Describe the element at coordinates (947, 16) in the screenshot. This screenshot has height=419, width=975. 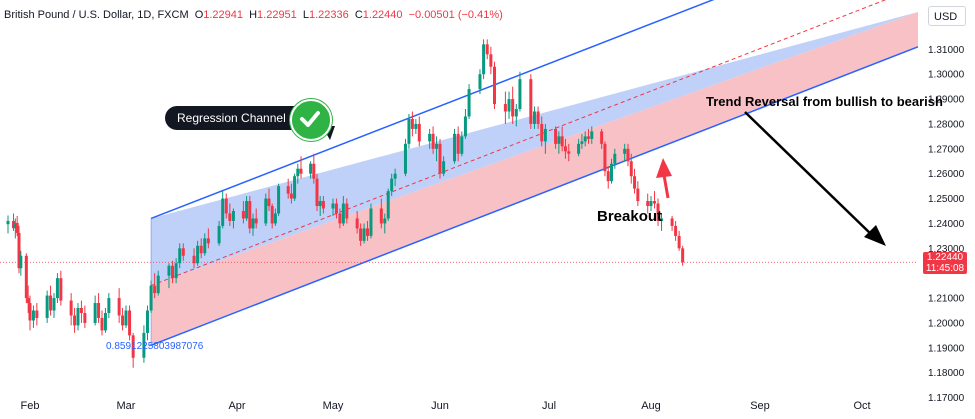
I see `currency-button: USD` at that location.